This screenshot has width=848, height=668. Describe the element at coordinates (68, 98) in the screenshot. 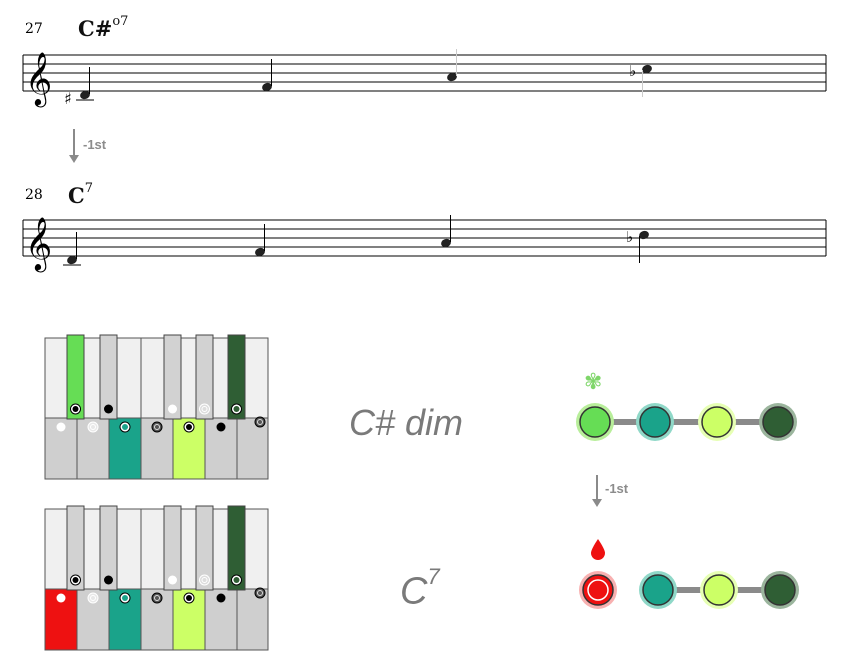

I see `sharp-accidental: ♯` at that location.